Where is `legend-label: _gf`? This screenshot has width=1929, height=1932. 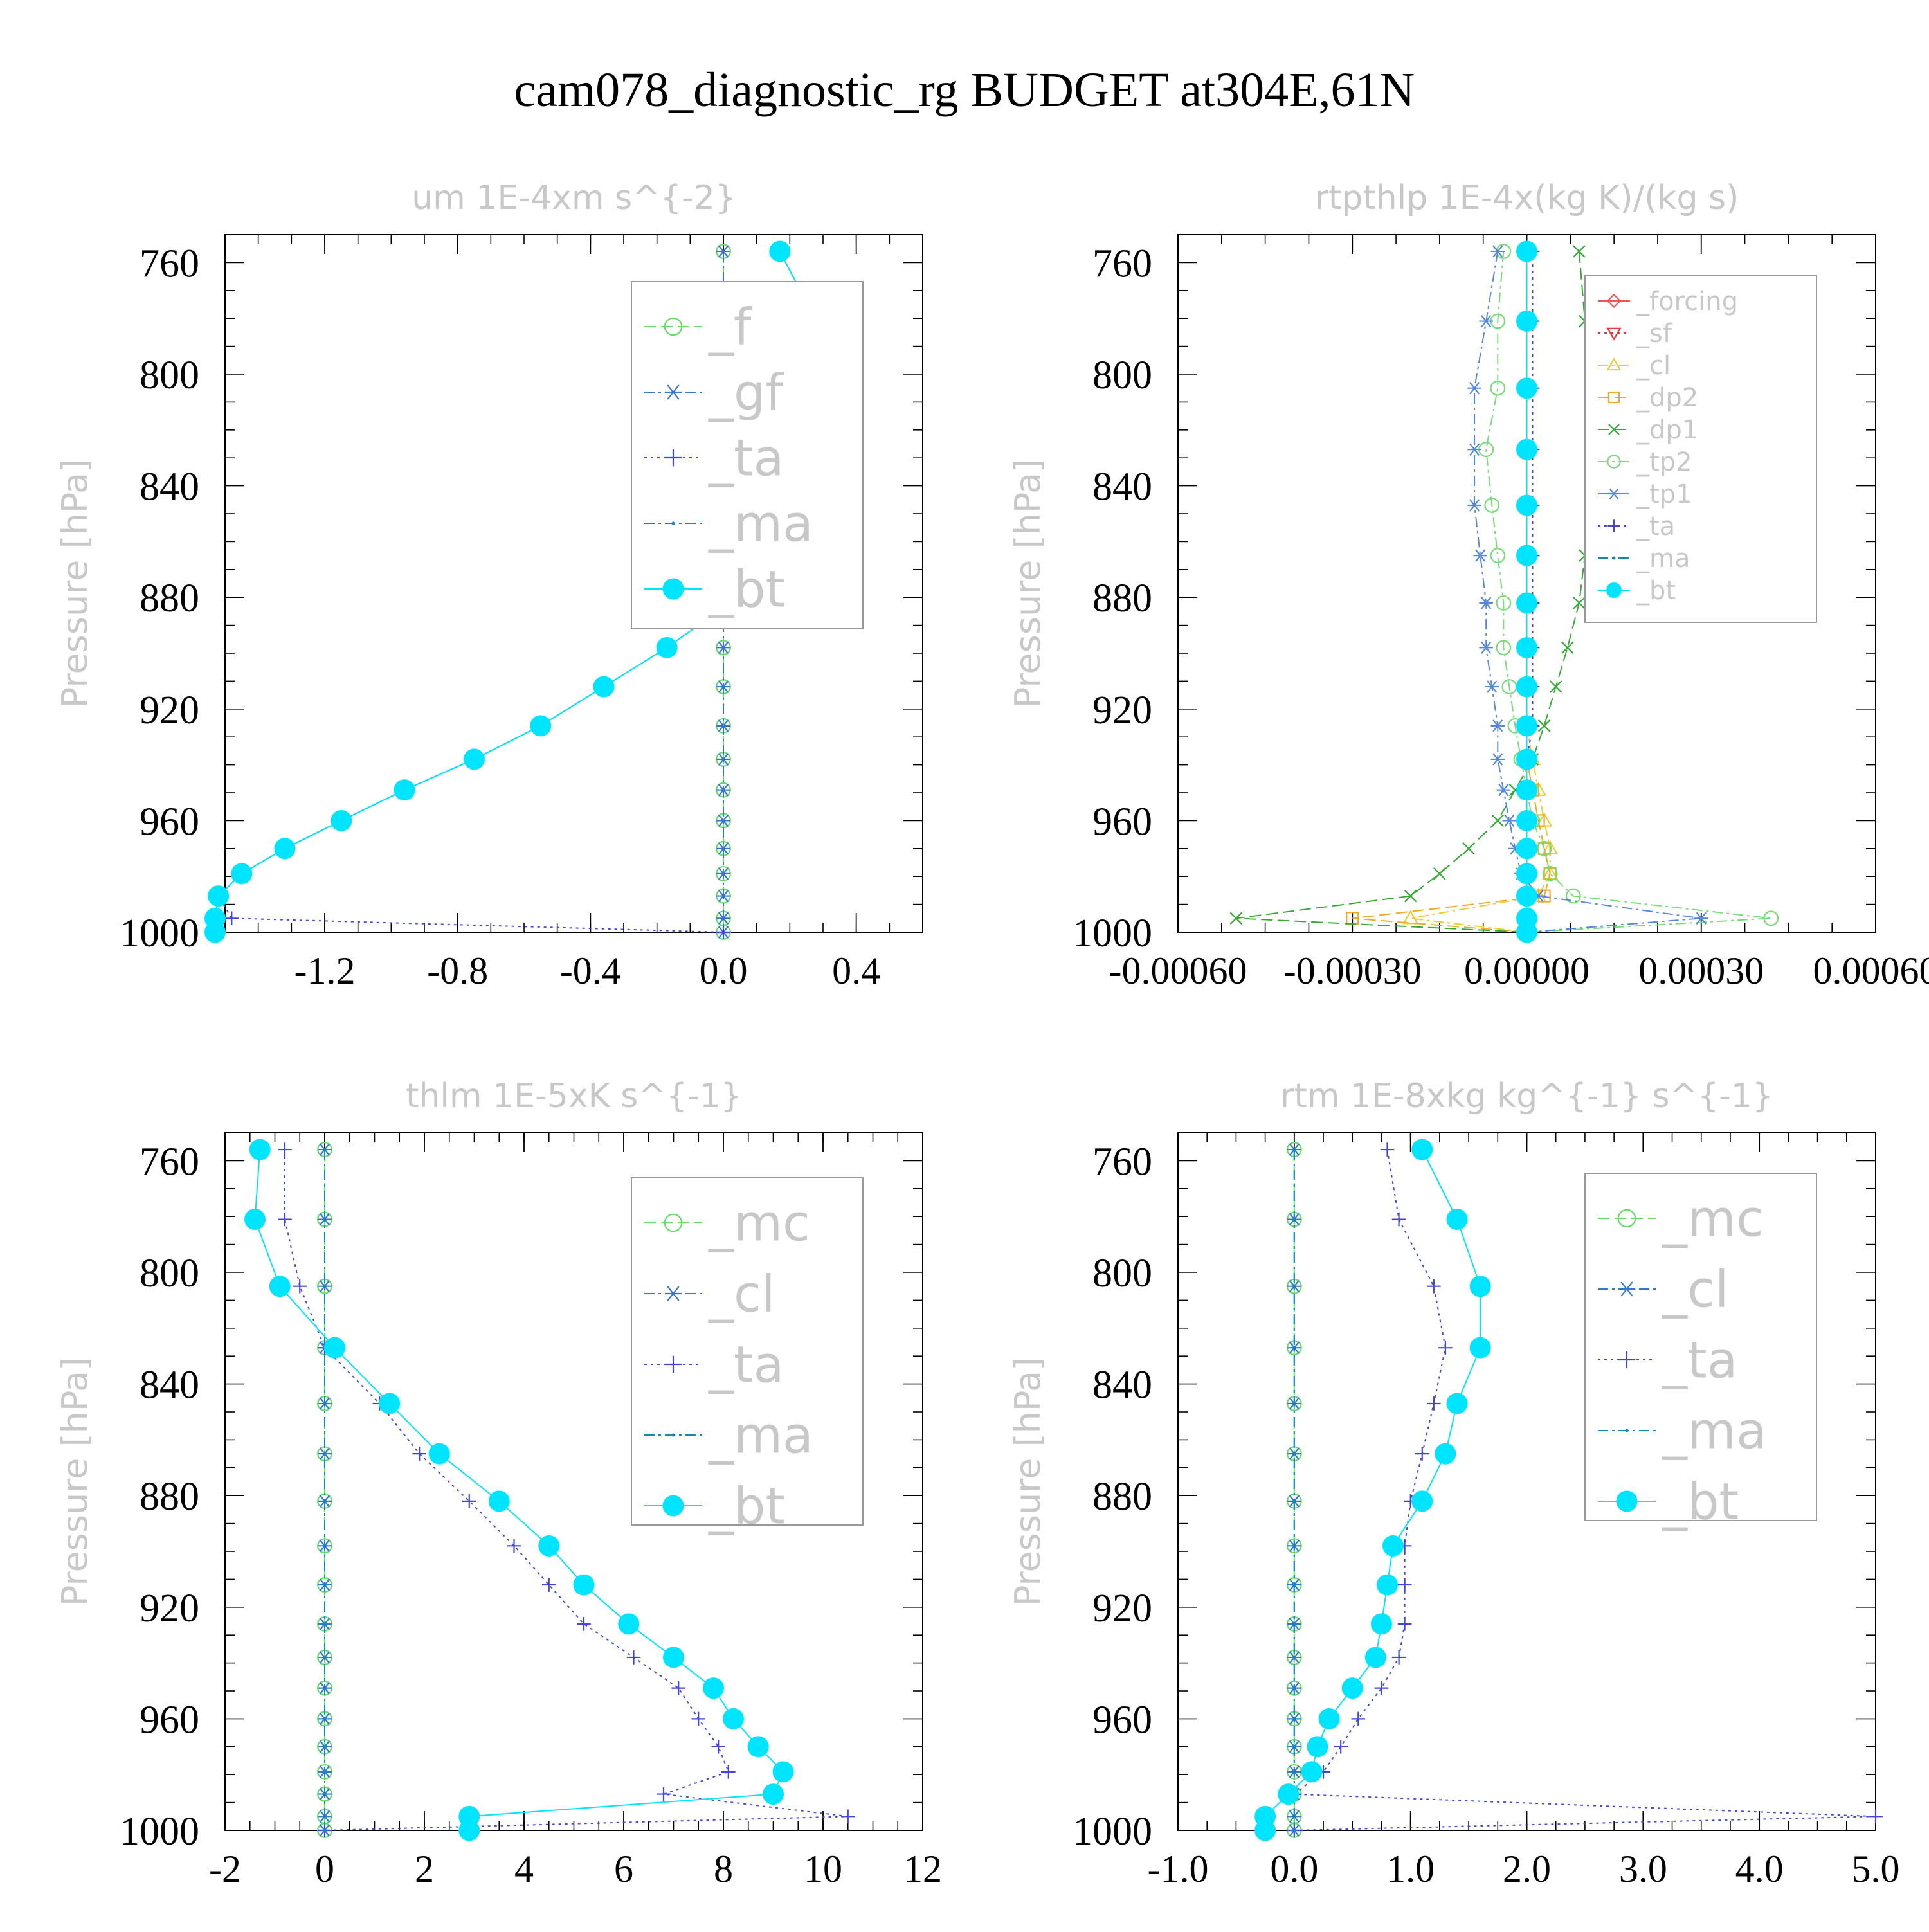 legend-label: _gf is located at coordinates (746, 393).